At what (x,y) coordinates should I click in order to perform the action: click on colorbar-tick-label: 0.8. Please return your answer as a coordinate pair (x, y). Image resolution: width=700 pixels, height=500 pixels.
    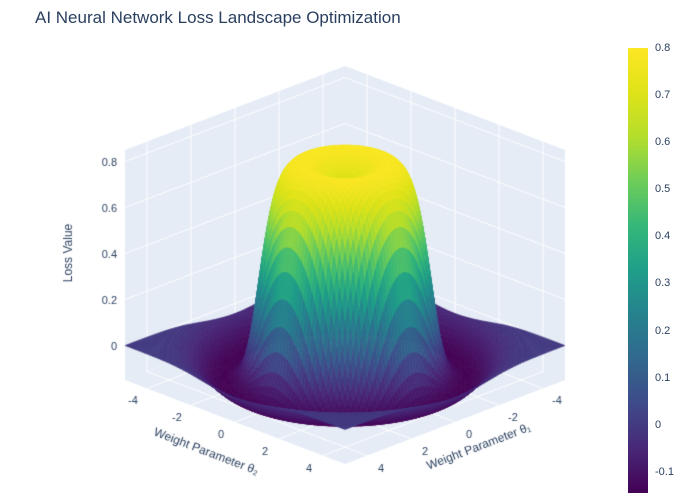
    Looking at the image, I should click on (663, 48).